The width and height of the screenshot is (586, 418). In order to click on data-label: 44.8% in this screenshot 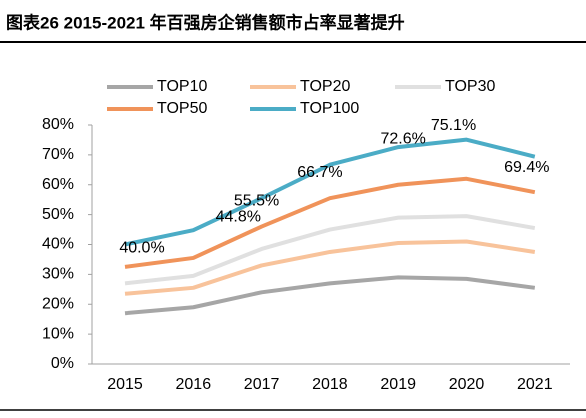, I will do `click(238, 216)`.